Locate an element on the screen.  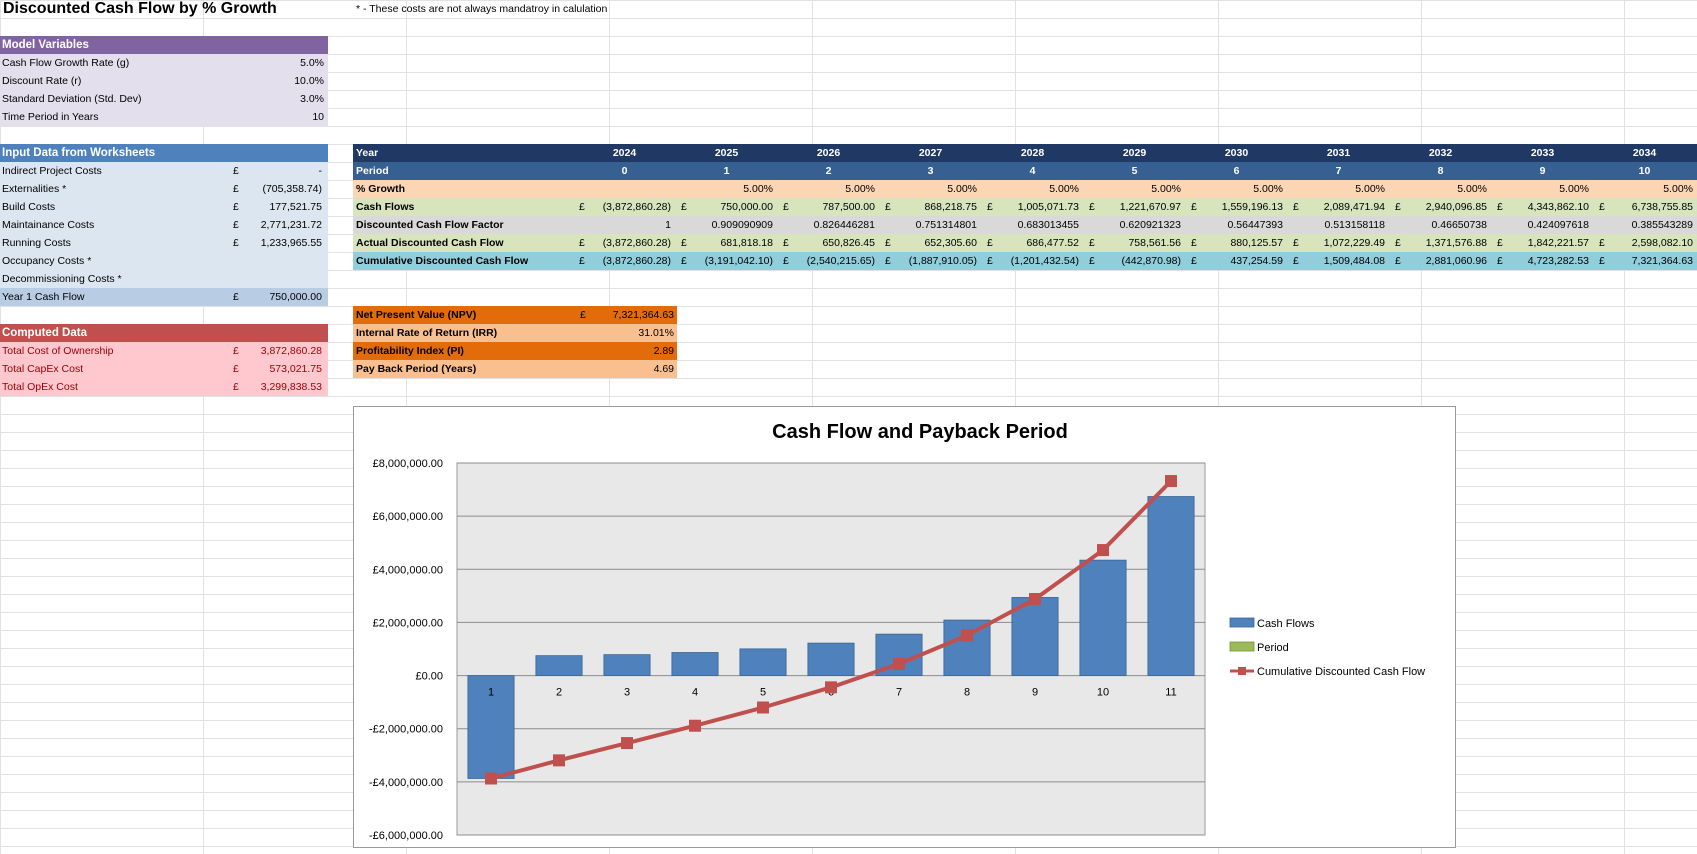
cashflow-row-cell: 1,221,670.97 is located at coordinates (1150, 207).